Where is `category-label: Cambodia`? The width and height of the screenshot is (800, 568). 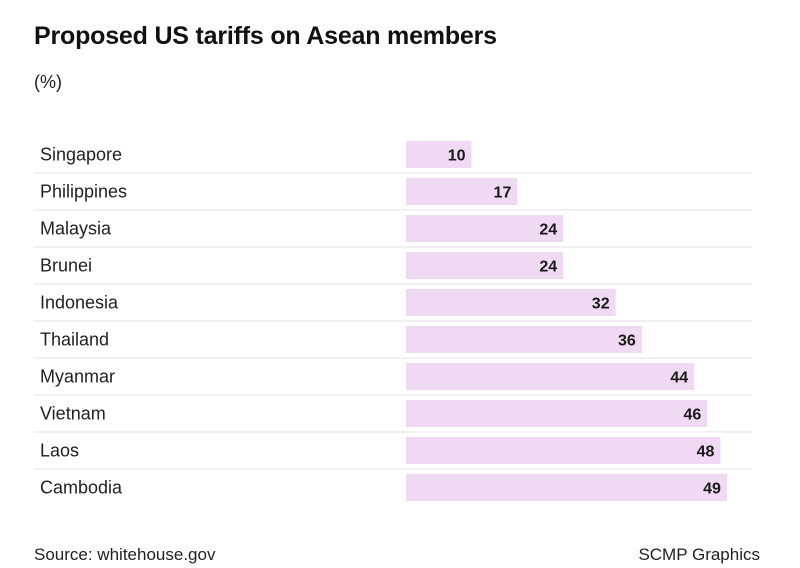 category-label: Cambodia is located at coordinates (81, 488).